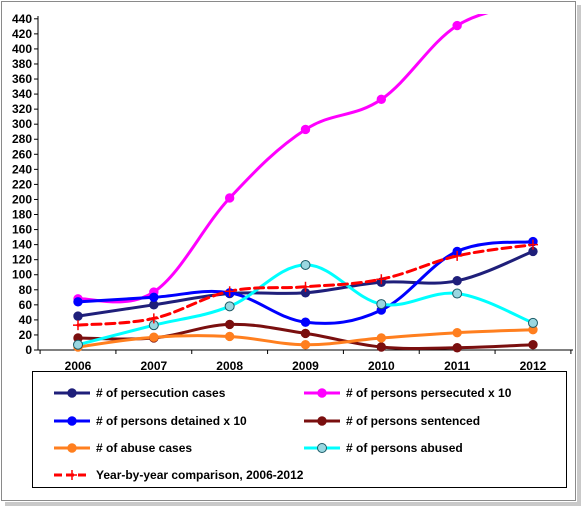  What do you see at coordinates (229, 366) in the screenshot?
I see `x-tick-label: 2008` at bounding box center [229, 366].